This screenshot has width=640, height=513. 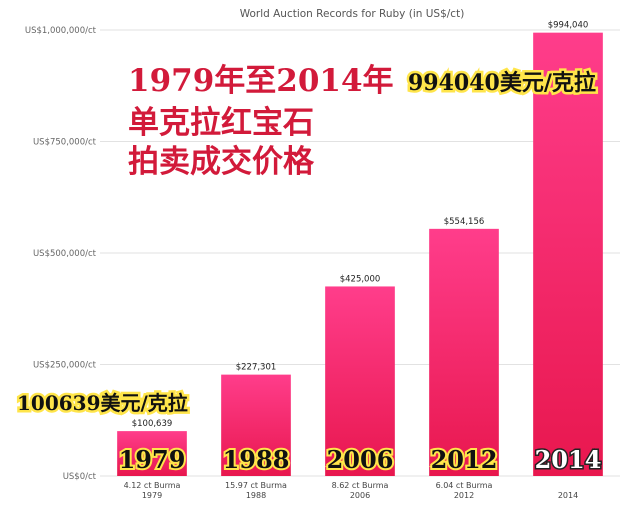 I want to click on year-tag: 2014, so click(x=568, y=459).